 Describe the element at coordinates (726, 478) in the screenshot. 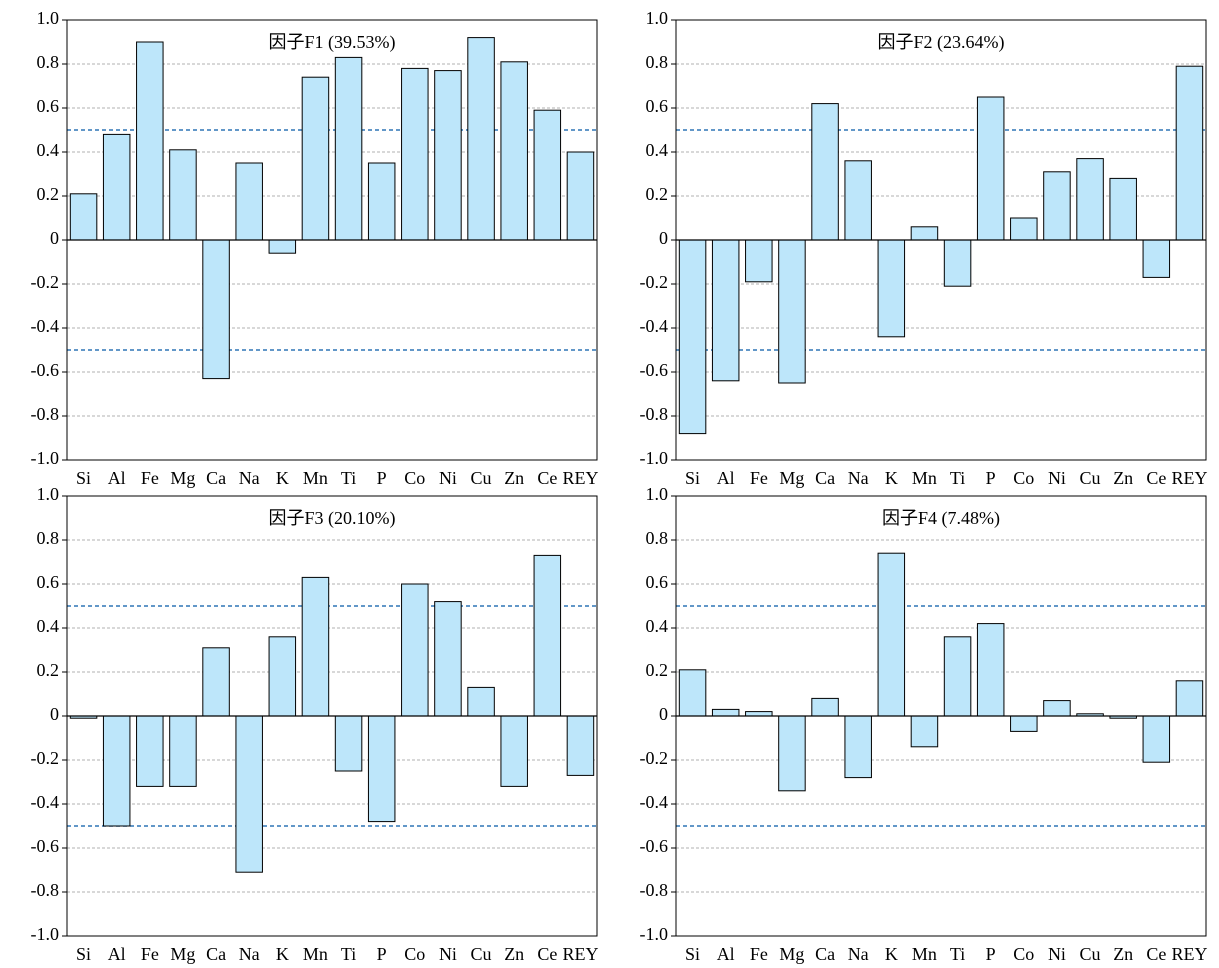

I see `x-tick-label: Al` at that location.